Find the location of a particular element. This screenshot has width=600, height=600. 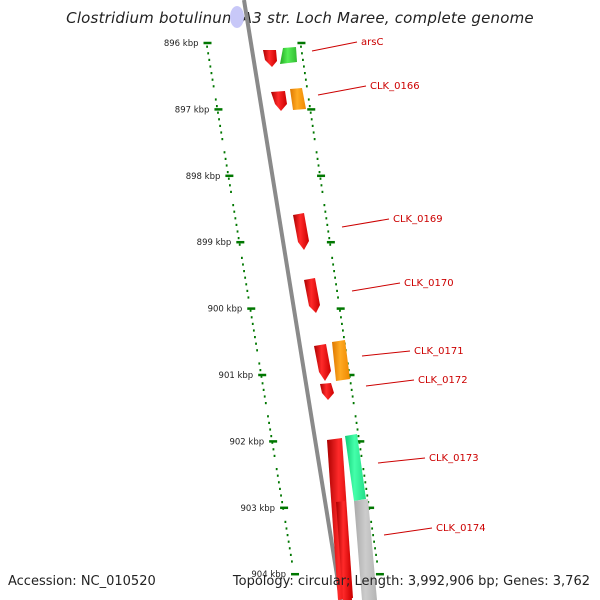

kbp-tick-label: 900 kbp is located at coordinates (225, 310).